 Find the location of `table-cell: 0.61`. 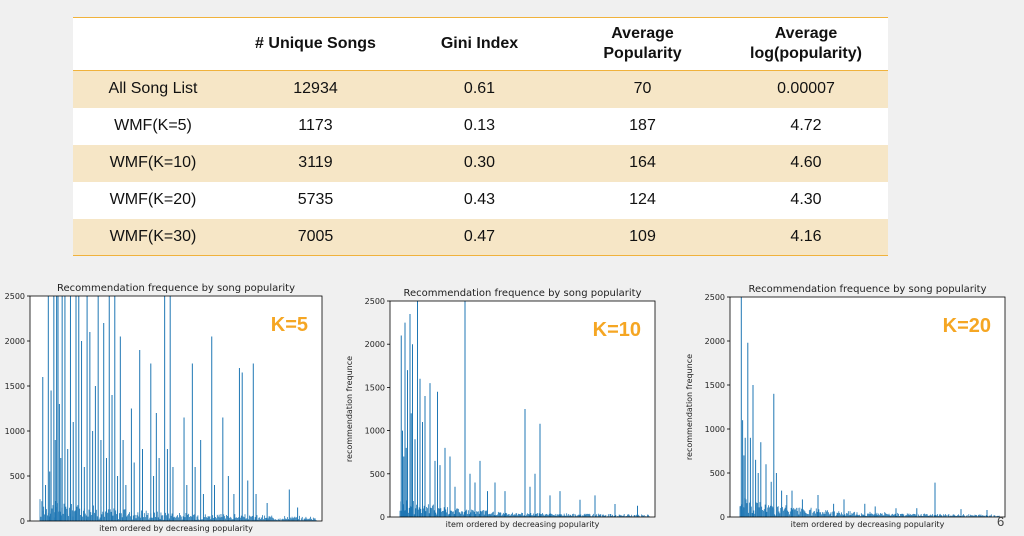

table-cell: 0.61 is located at coordinates (479, 89).